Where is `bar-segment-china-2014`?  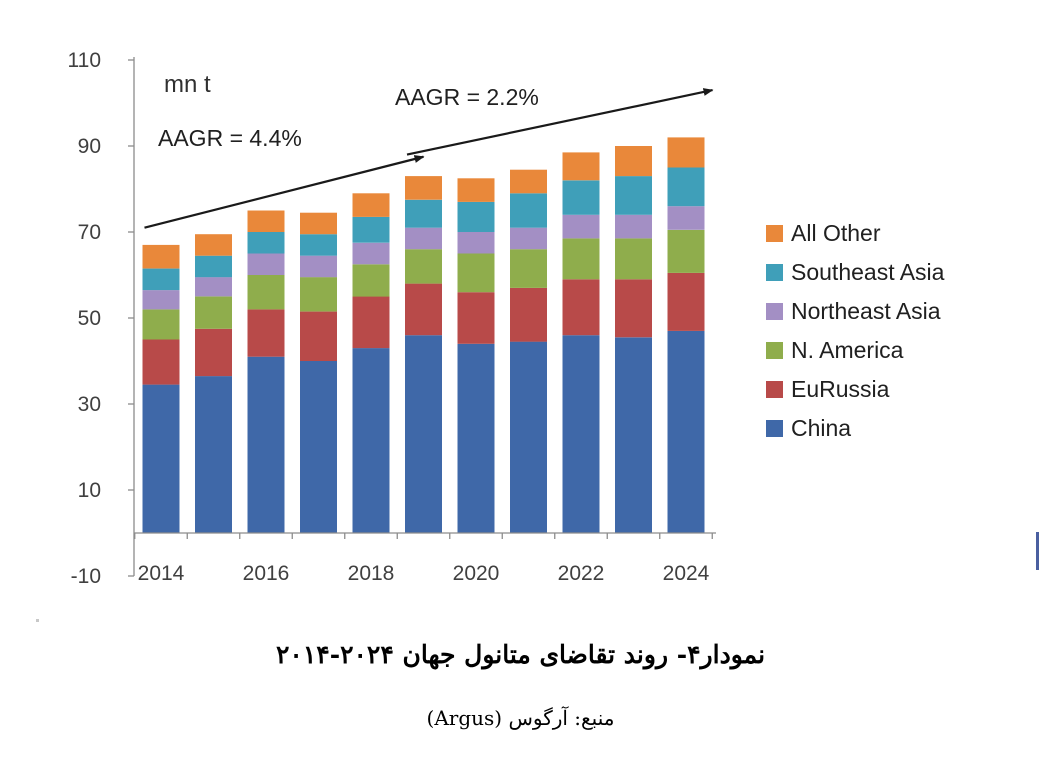 bar-segment-china-2014 is located at coordinates (161, 458).